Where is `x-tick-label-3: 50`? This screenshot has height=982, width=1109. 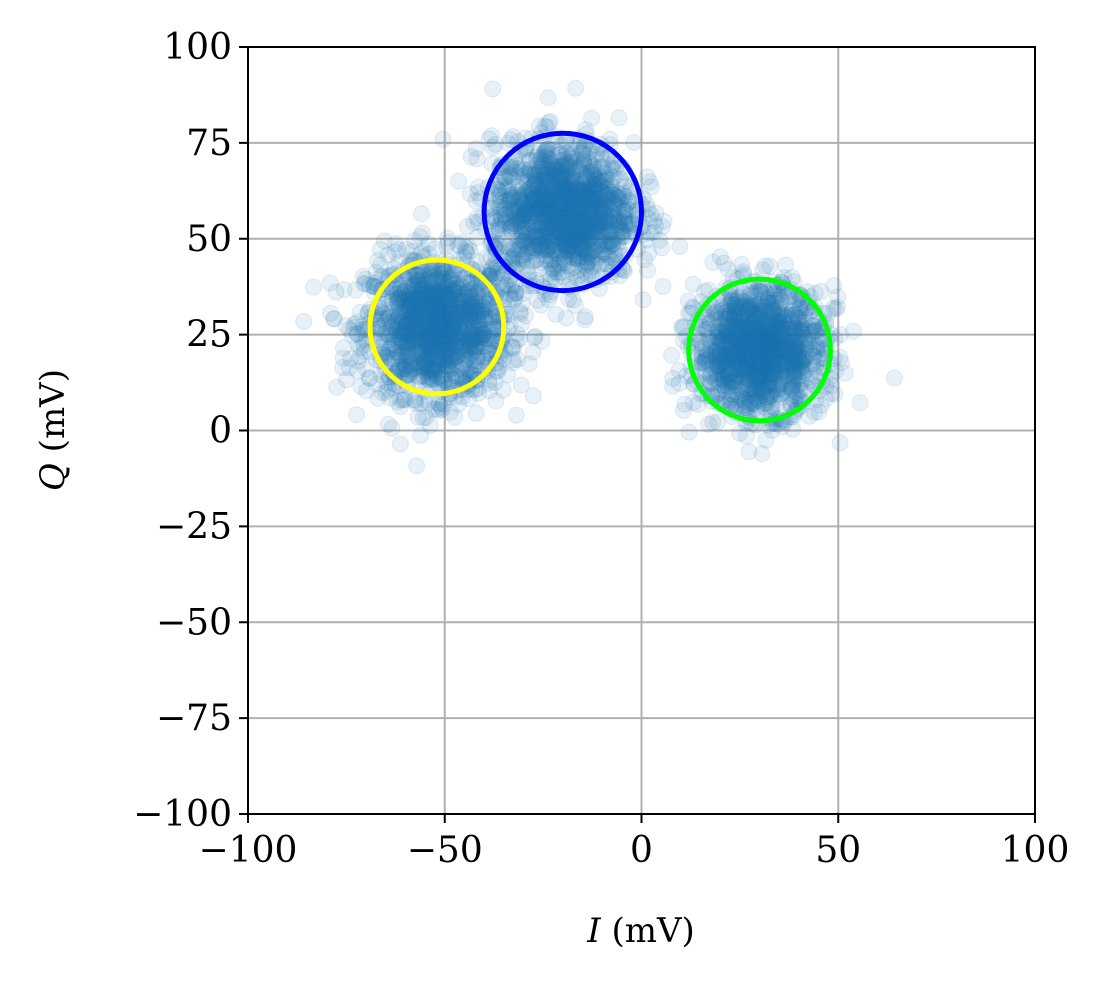
x-tick-label-3: 50 is located at coordinates (838, 850).